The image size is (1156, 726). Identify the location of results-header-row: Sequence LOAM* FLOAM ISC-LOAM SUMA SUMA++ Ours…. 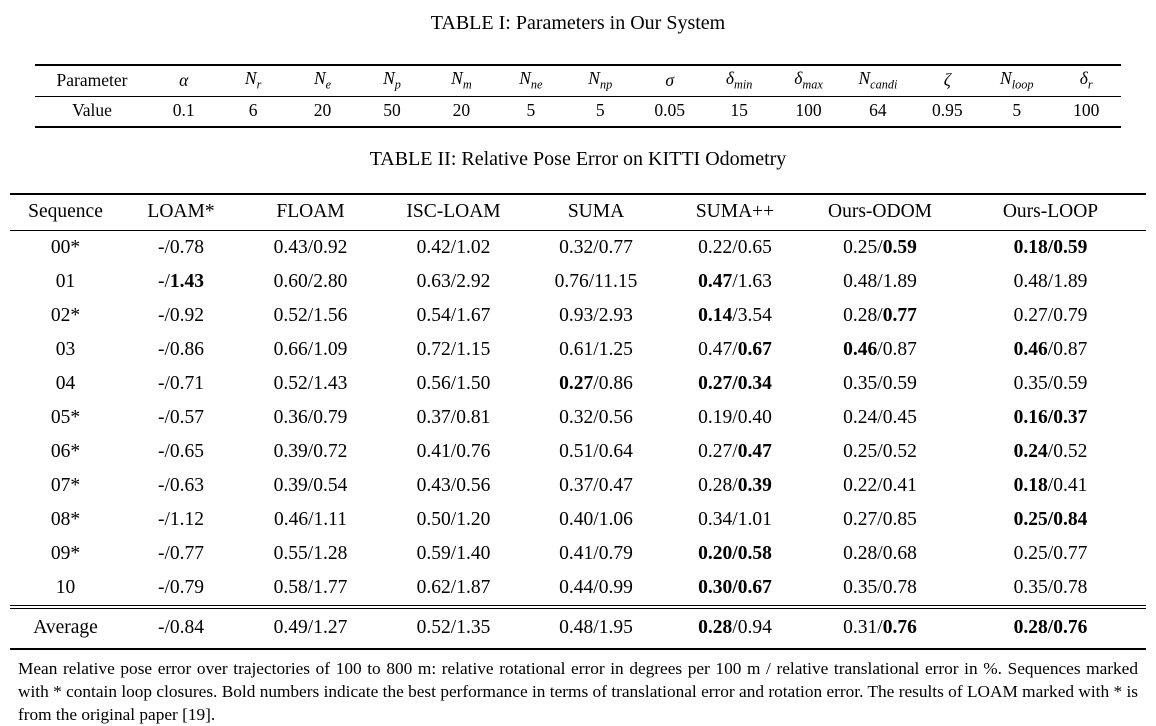
(578, 212).